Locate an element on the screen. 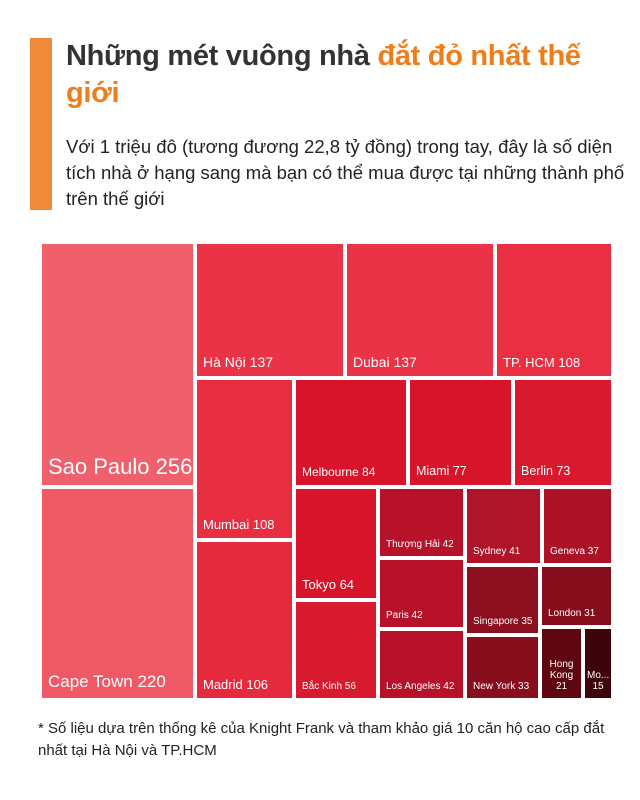  treemap-cell: Sydney 41 is located at coordinates (503, 526).